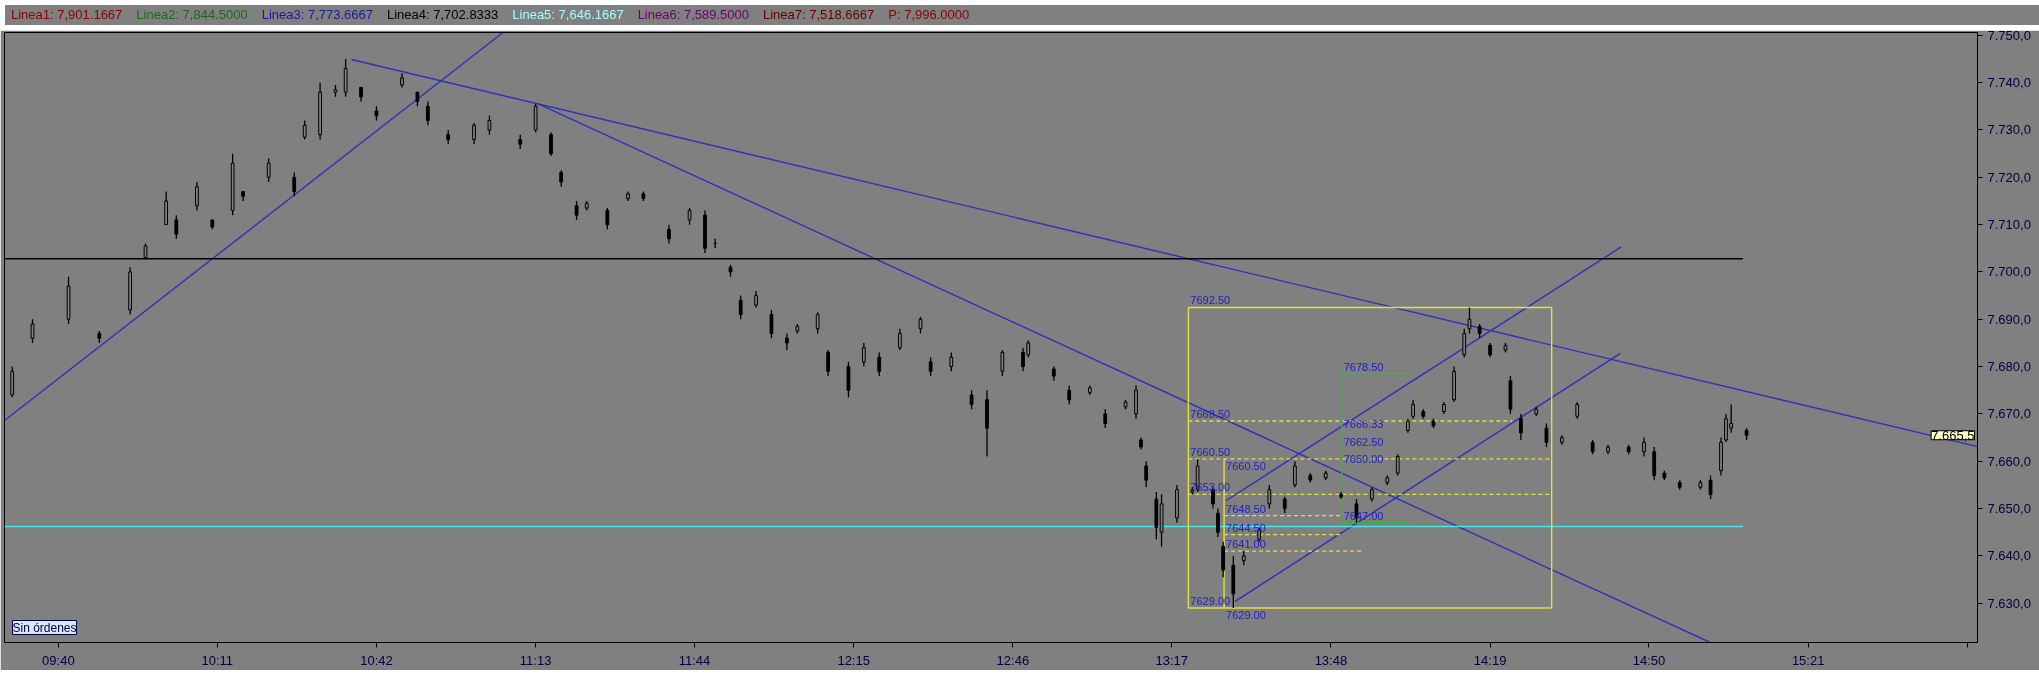  What do you see at coordinates (442, 14) in the screenshot?
I see `text: Linea4: 7,702.8333` at bounding box center [442, 14].